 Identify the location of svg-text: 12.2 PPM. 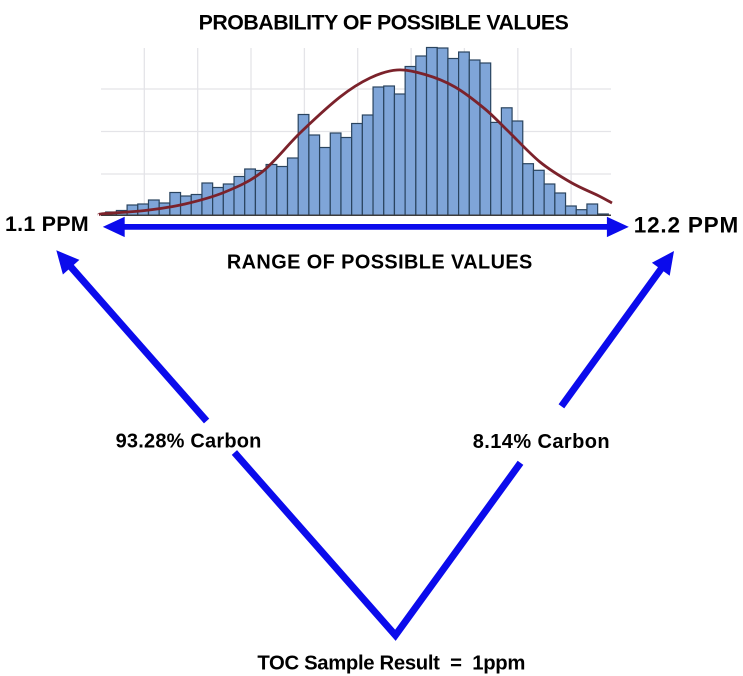
(686, 224).